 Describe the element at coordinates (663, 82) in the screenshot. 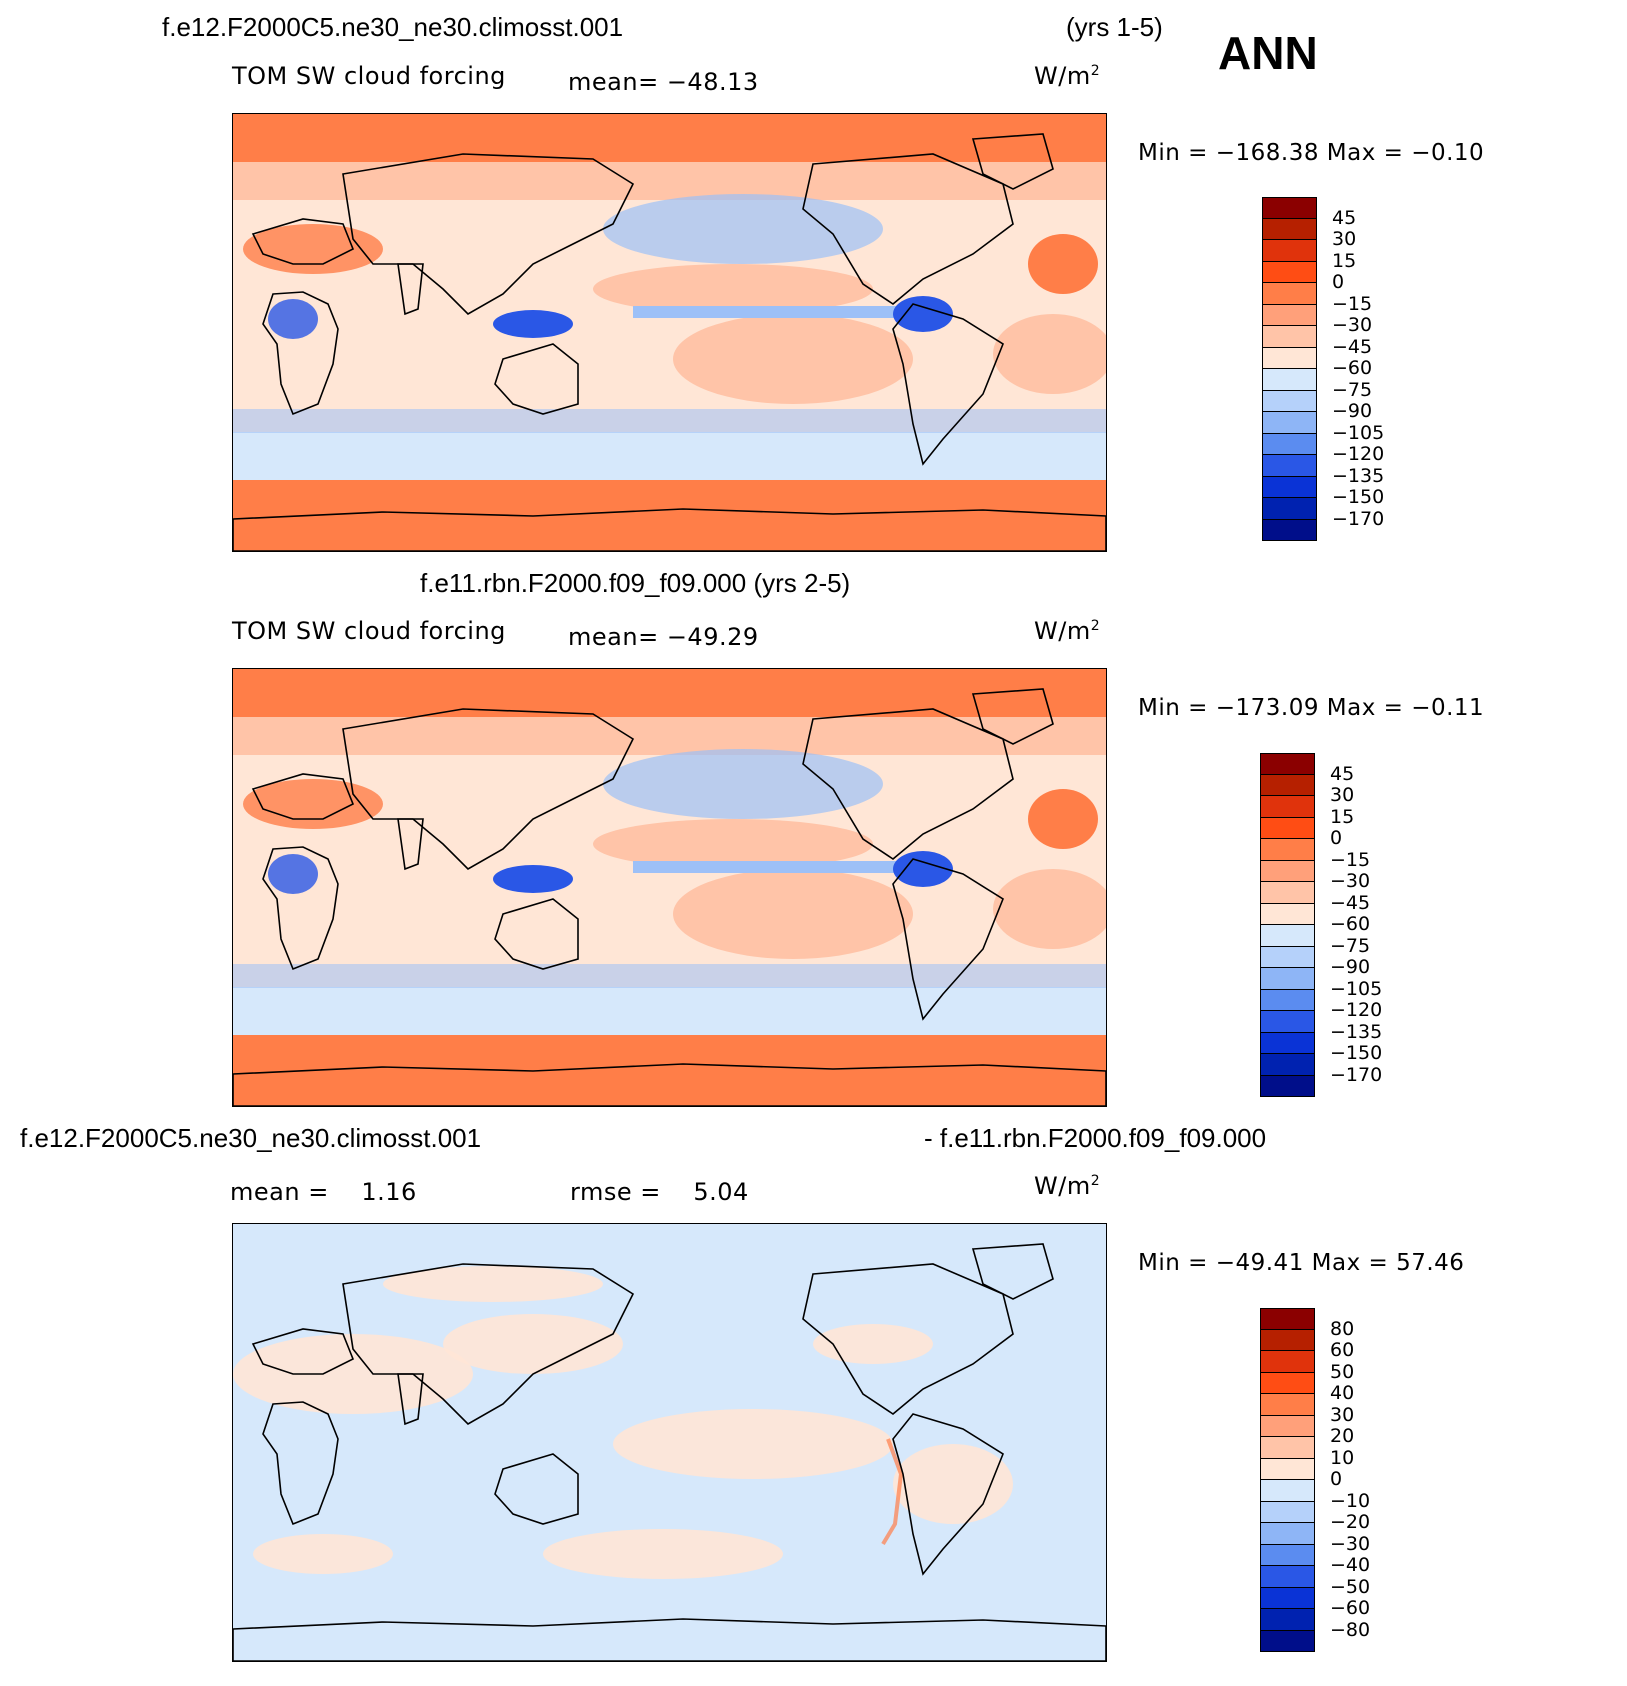

I see `panel1-mean: mean= −48.13` at that location.